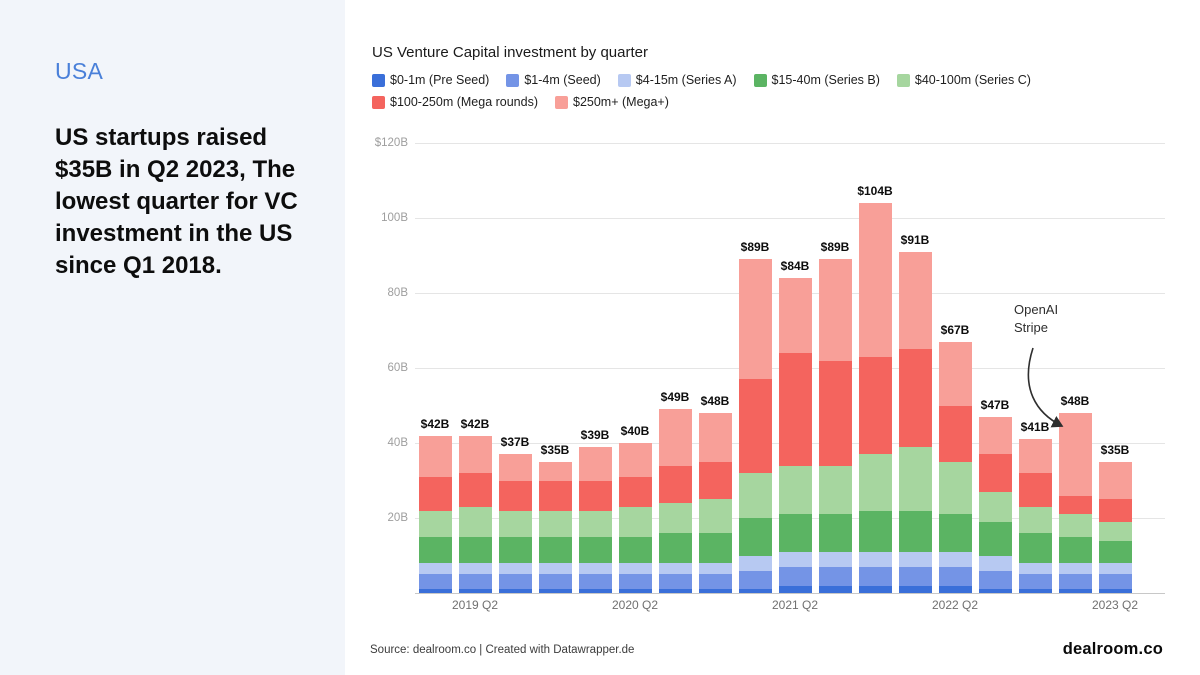 The width and height of the screenshot is (1200, 675). I want to click on bar-2021-q3: $89B, so click(835, 368).